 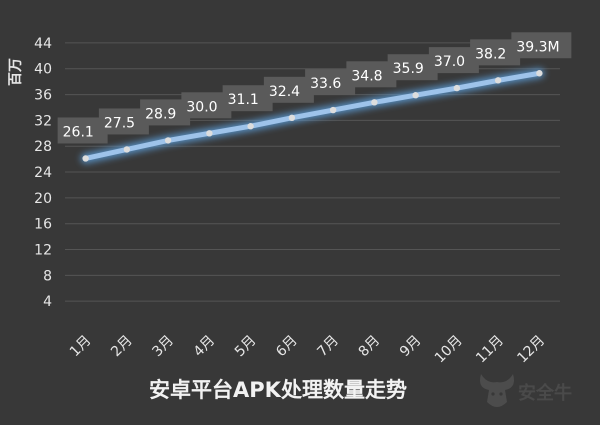 What do you see at coordinates (408, 69) in the screenshot?
I see `data-label-text: 35.9` at bounding box center [408, 69].